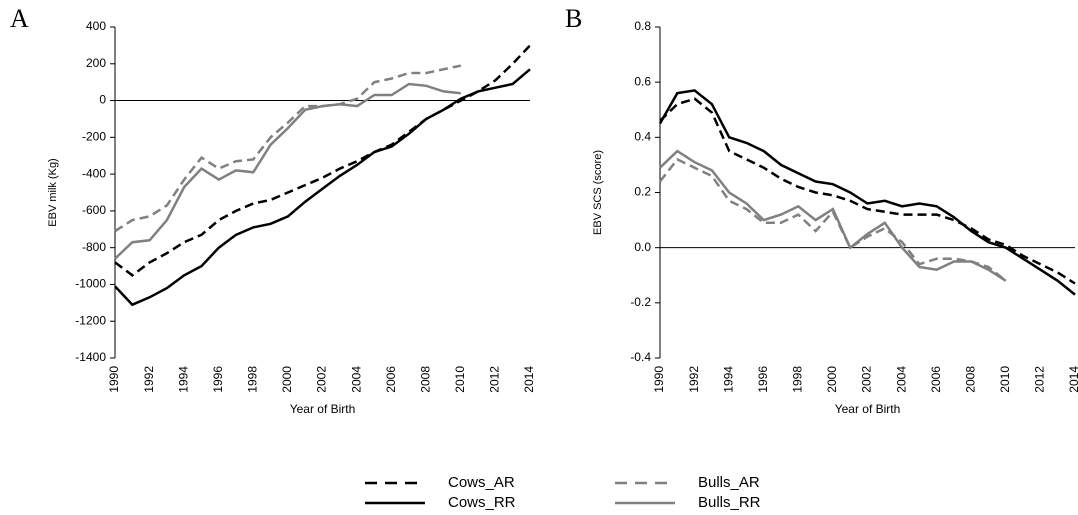  What do you see at coordinates (729, 502) in the screenshot?
I see `legend-label: Bulls_RR` at bounding box center [729, 502].